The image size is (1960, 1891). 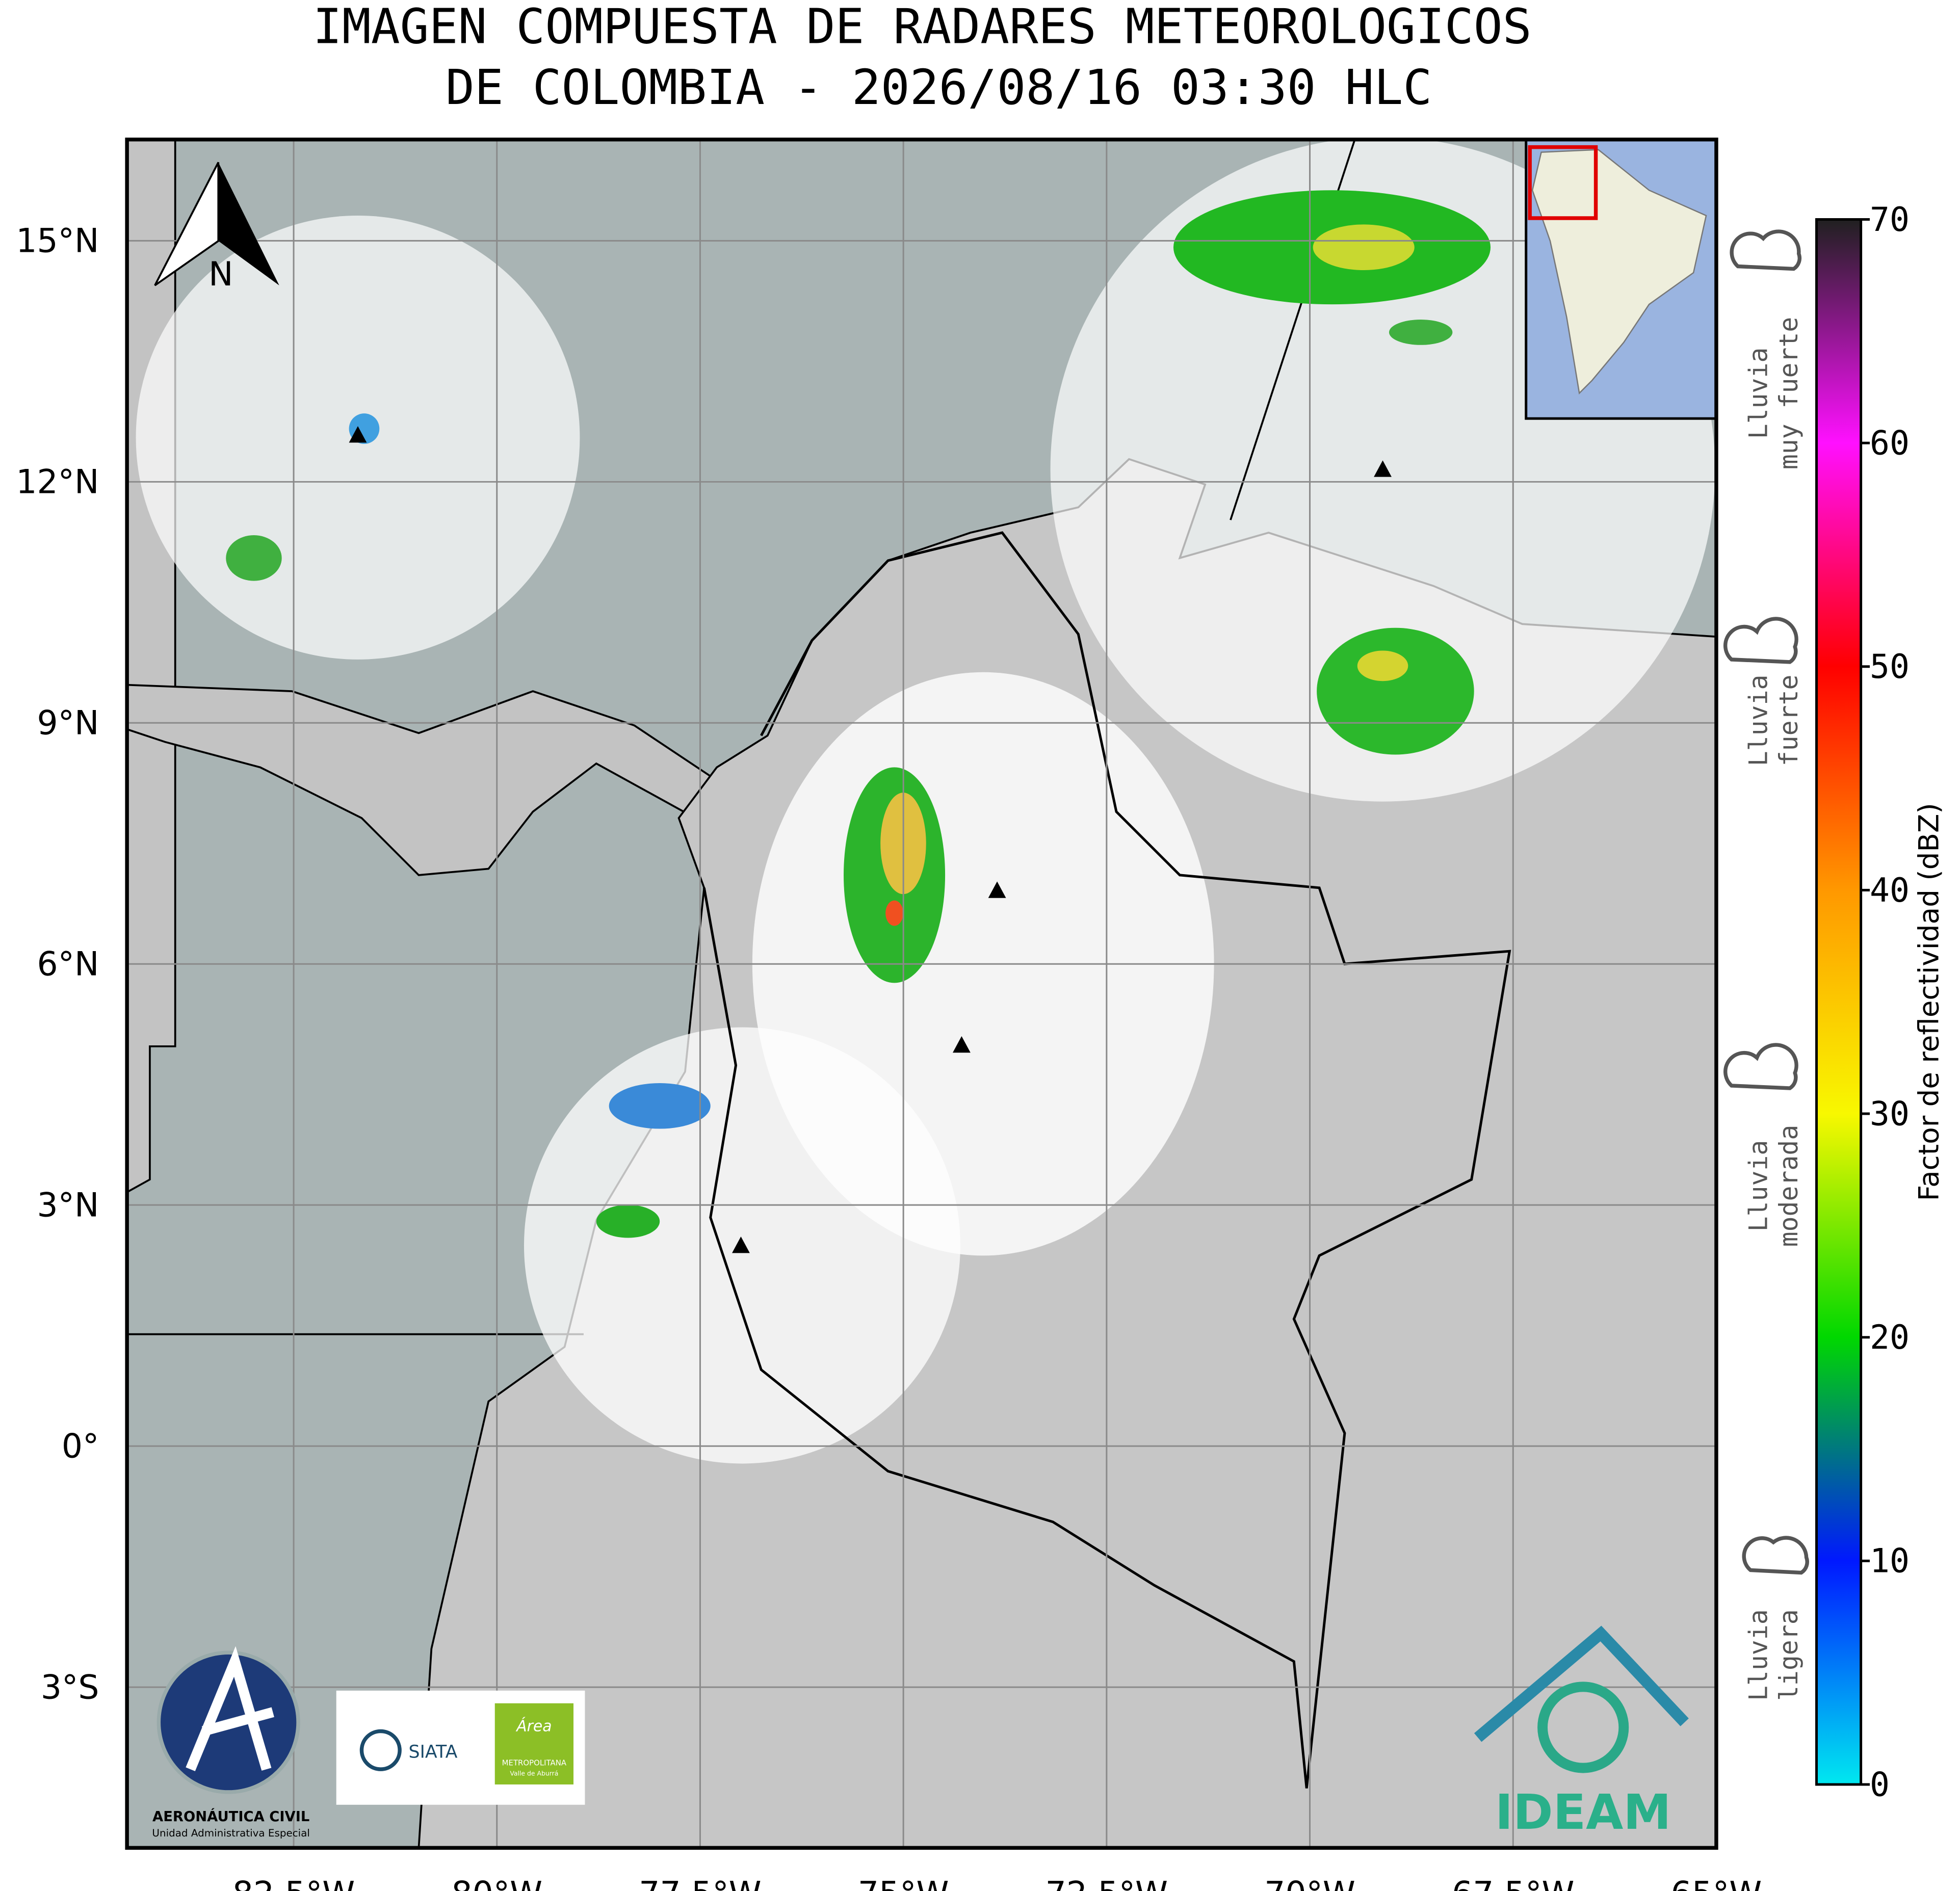 What do you see at coordinates (1620, 279) in the screenshot?
I see `inset-map` at bounding box center [1620, 279].